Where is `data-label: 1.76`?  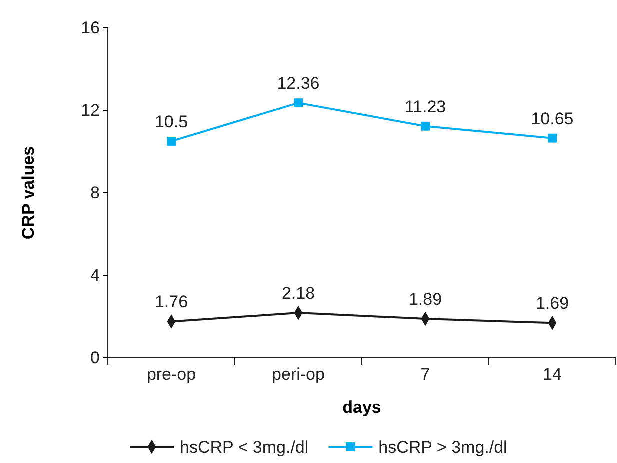
data-label: 1.76 is located at coordinates (171, 302).